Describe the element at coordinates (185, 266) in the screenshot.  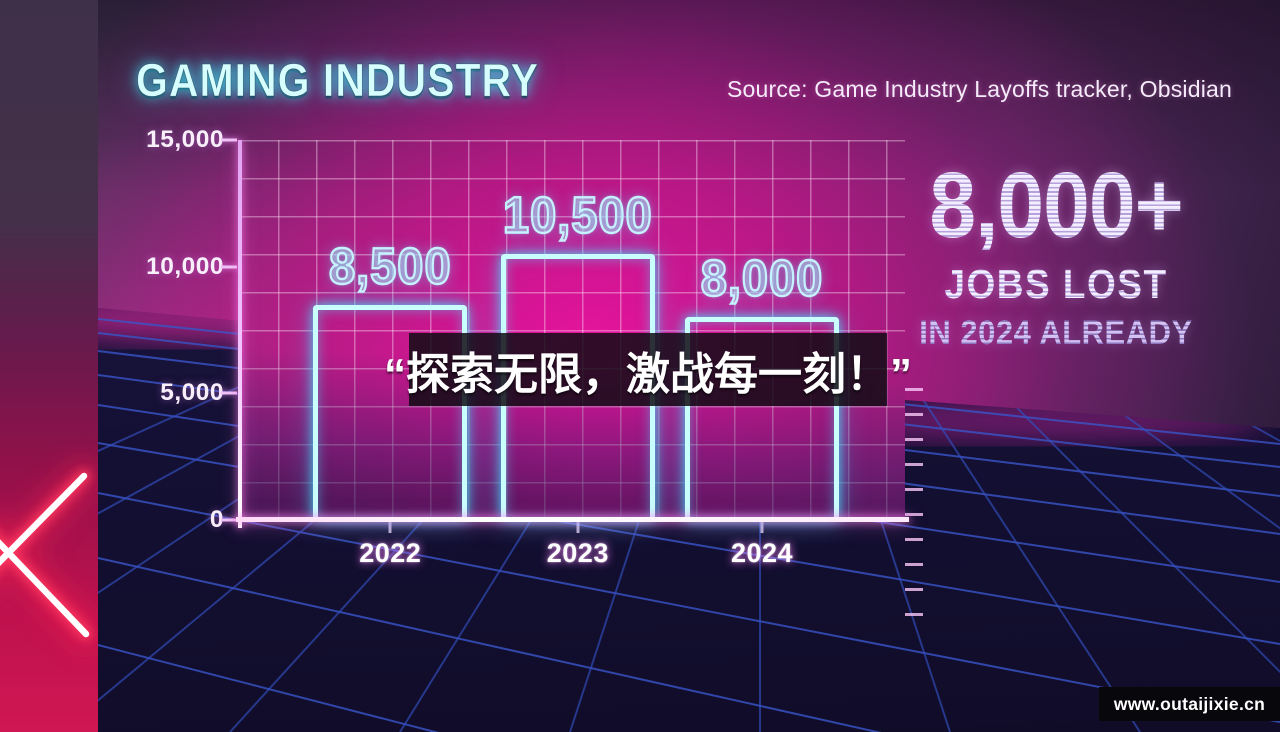
I see `y-axis-label: 10,000` at that location.